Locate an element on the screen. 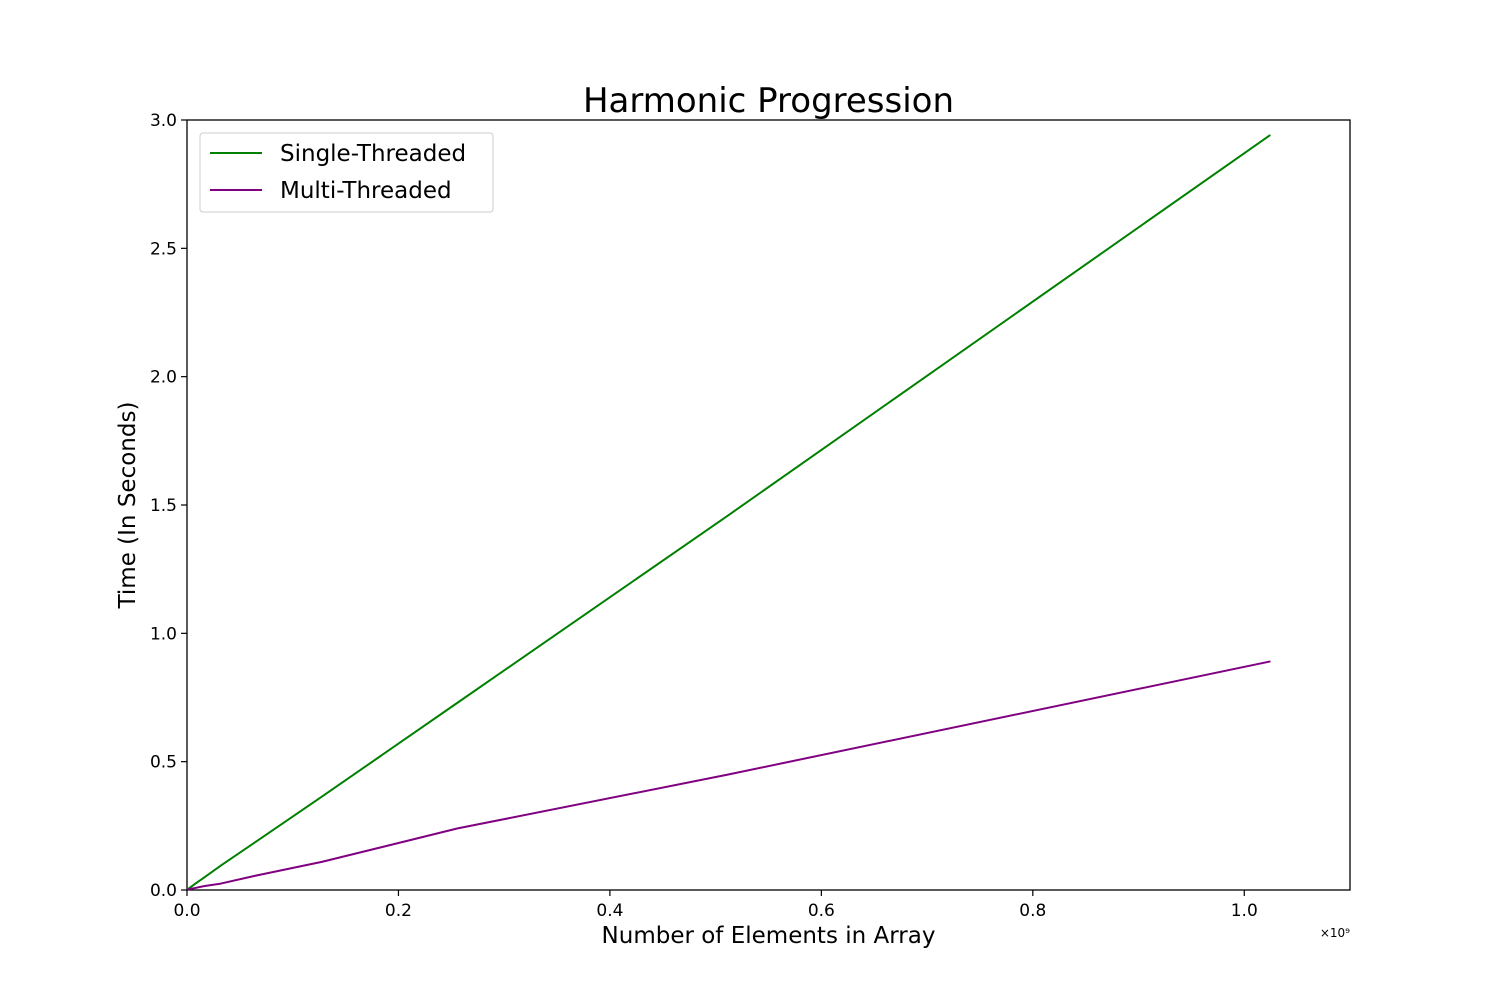 Image resolution: width=1500 pixels, height=1000 pixels. x-tick-label: 0.4 is located at coordinates (609, 911).